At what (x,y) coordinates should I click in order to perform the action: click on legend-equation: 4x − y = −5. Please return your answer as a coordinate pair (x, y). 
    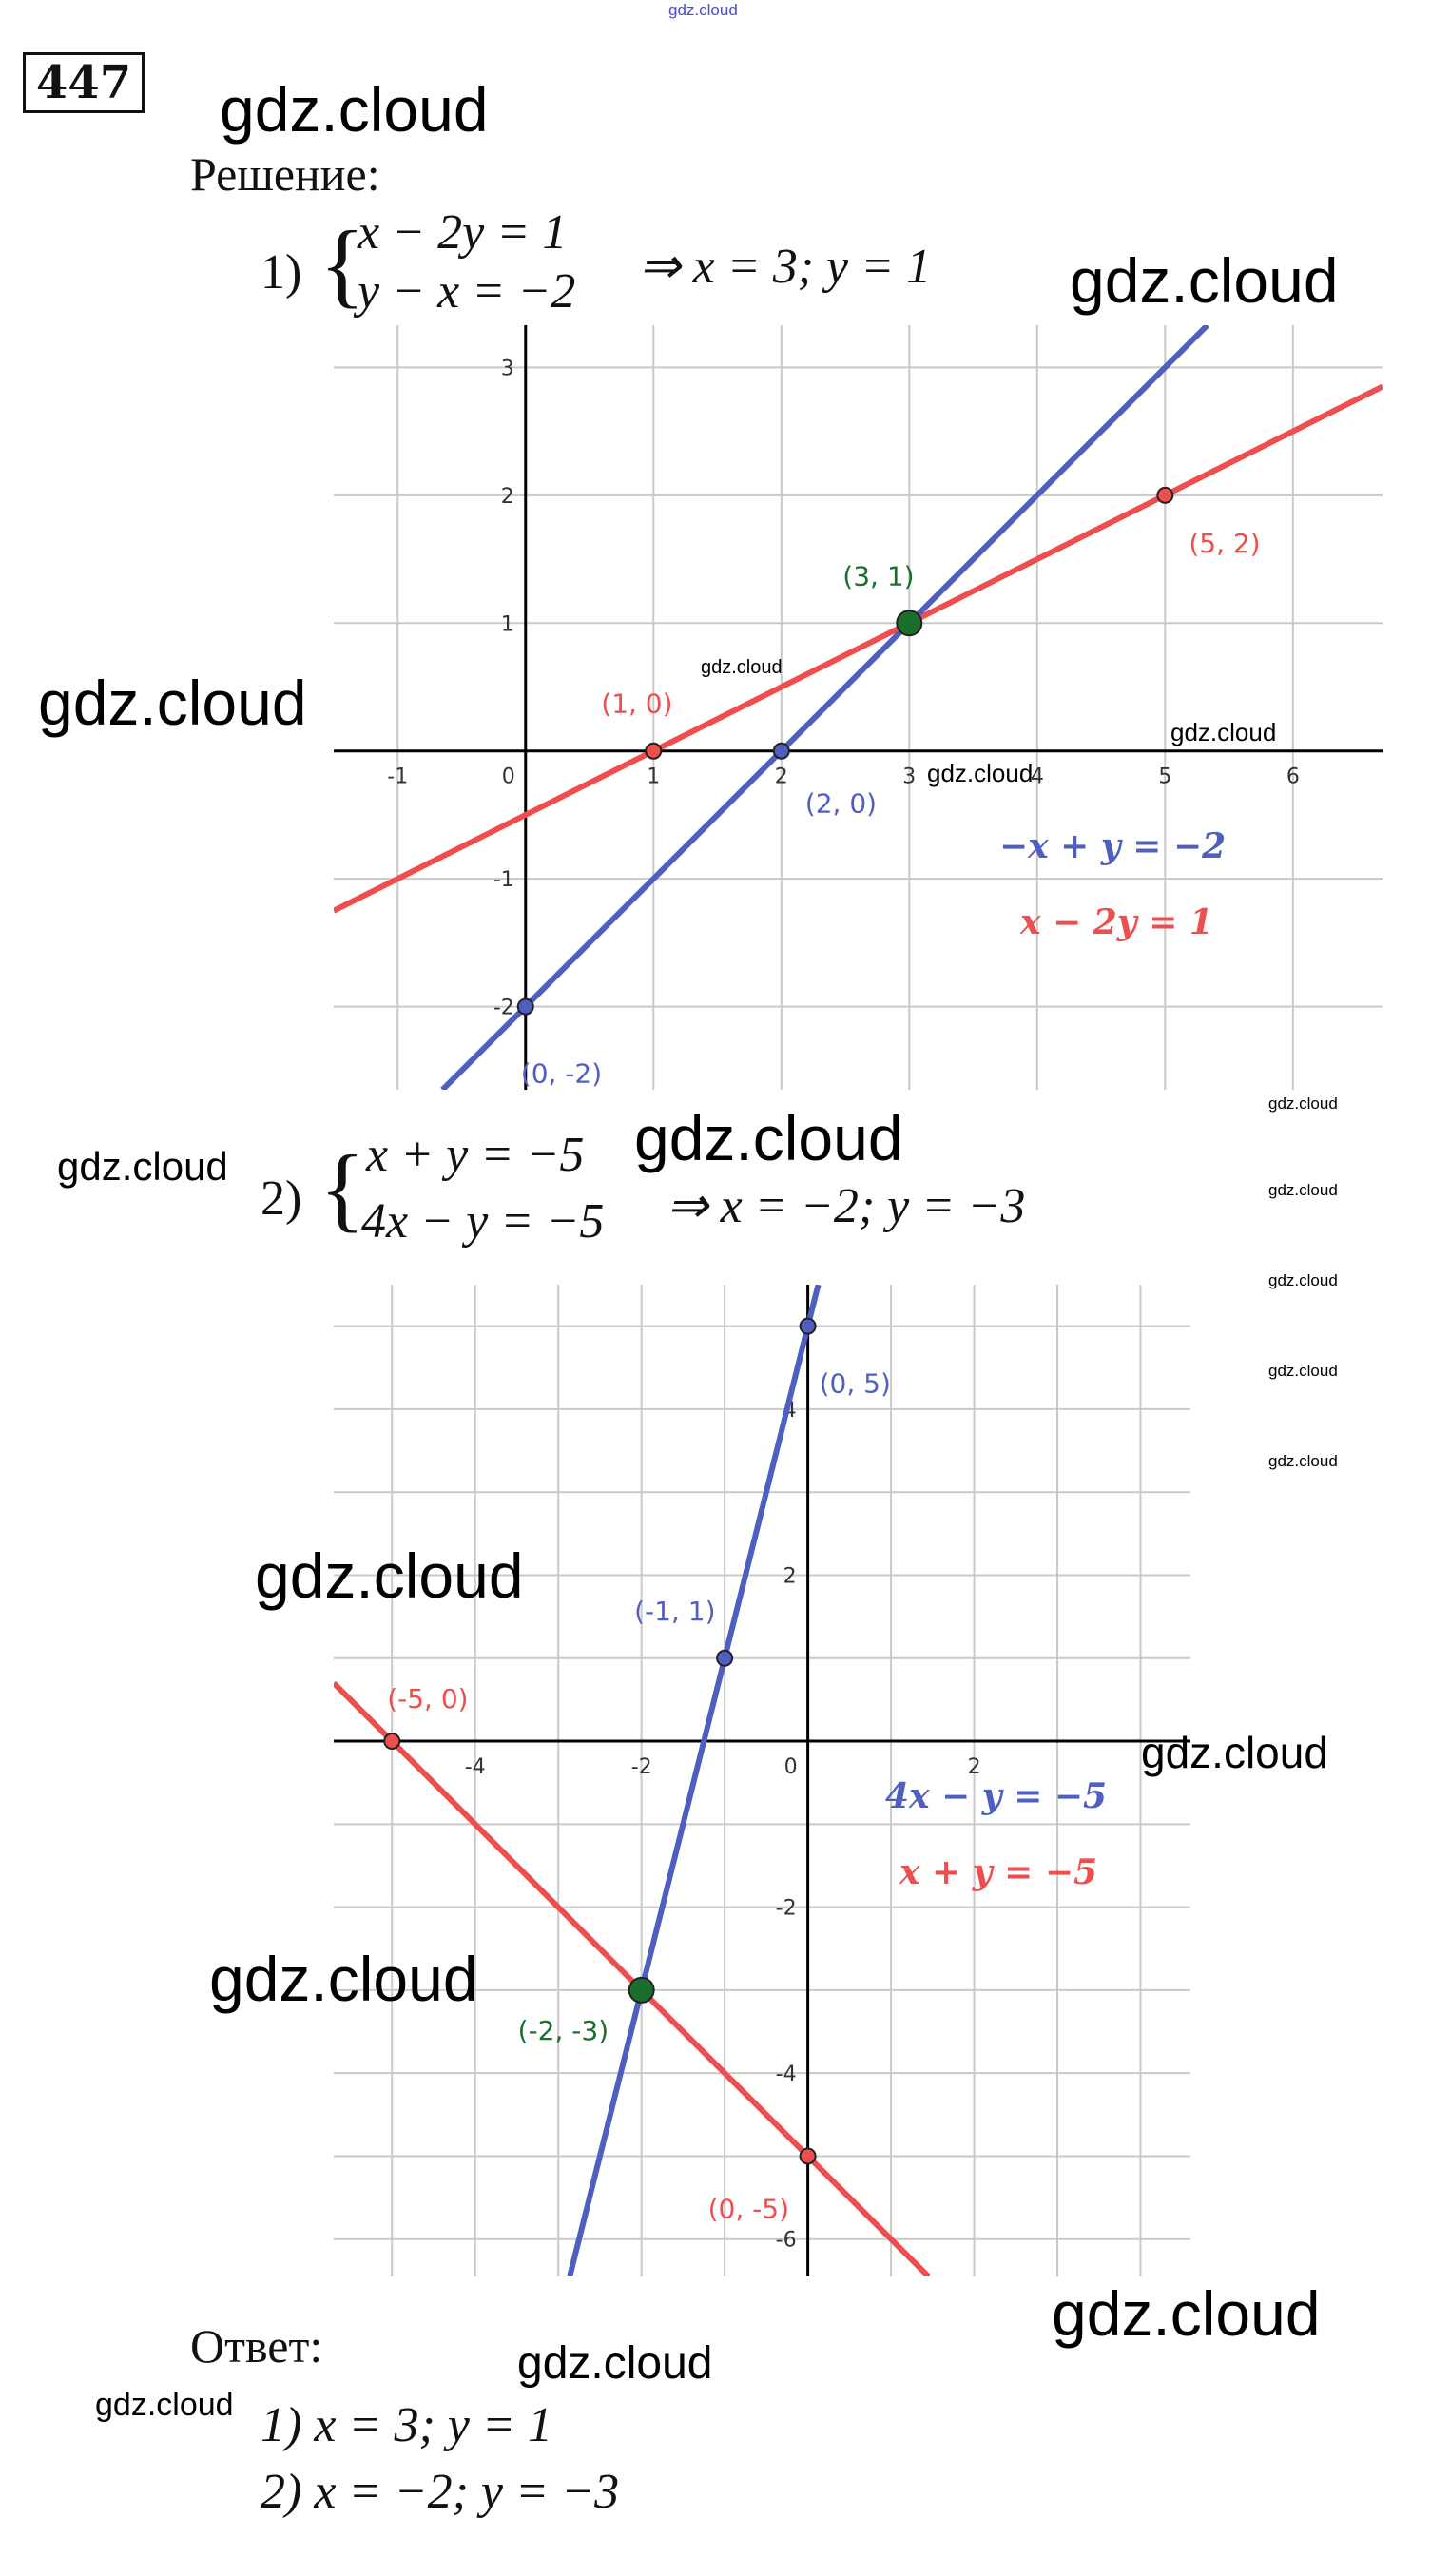
    Looking at the image, I should click on (996, 1796).